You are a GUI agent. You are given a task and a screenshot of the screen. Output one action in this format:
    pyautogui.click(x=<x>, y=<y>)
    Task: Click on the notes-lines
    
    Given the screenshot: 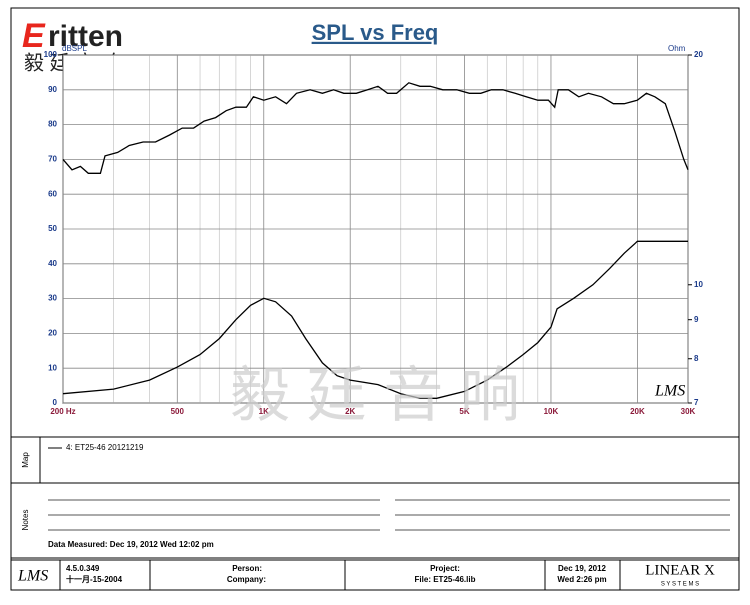 What is the action you would take?
    pyautogui.click(x=389, y=515)
    